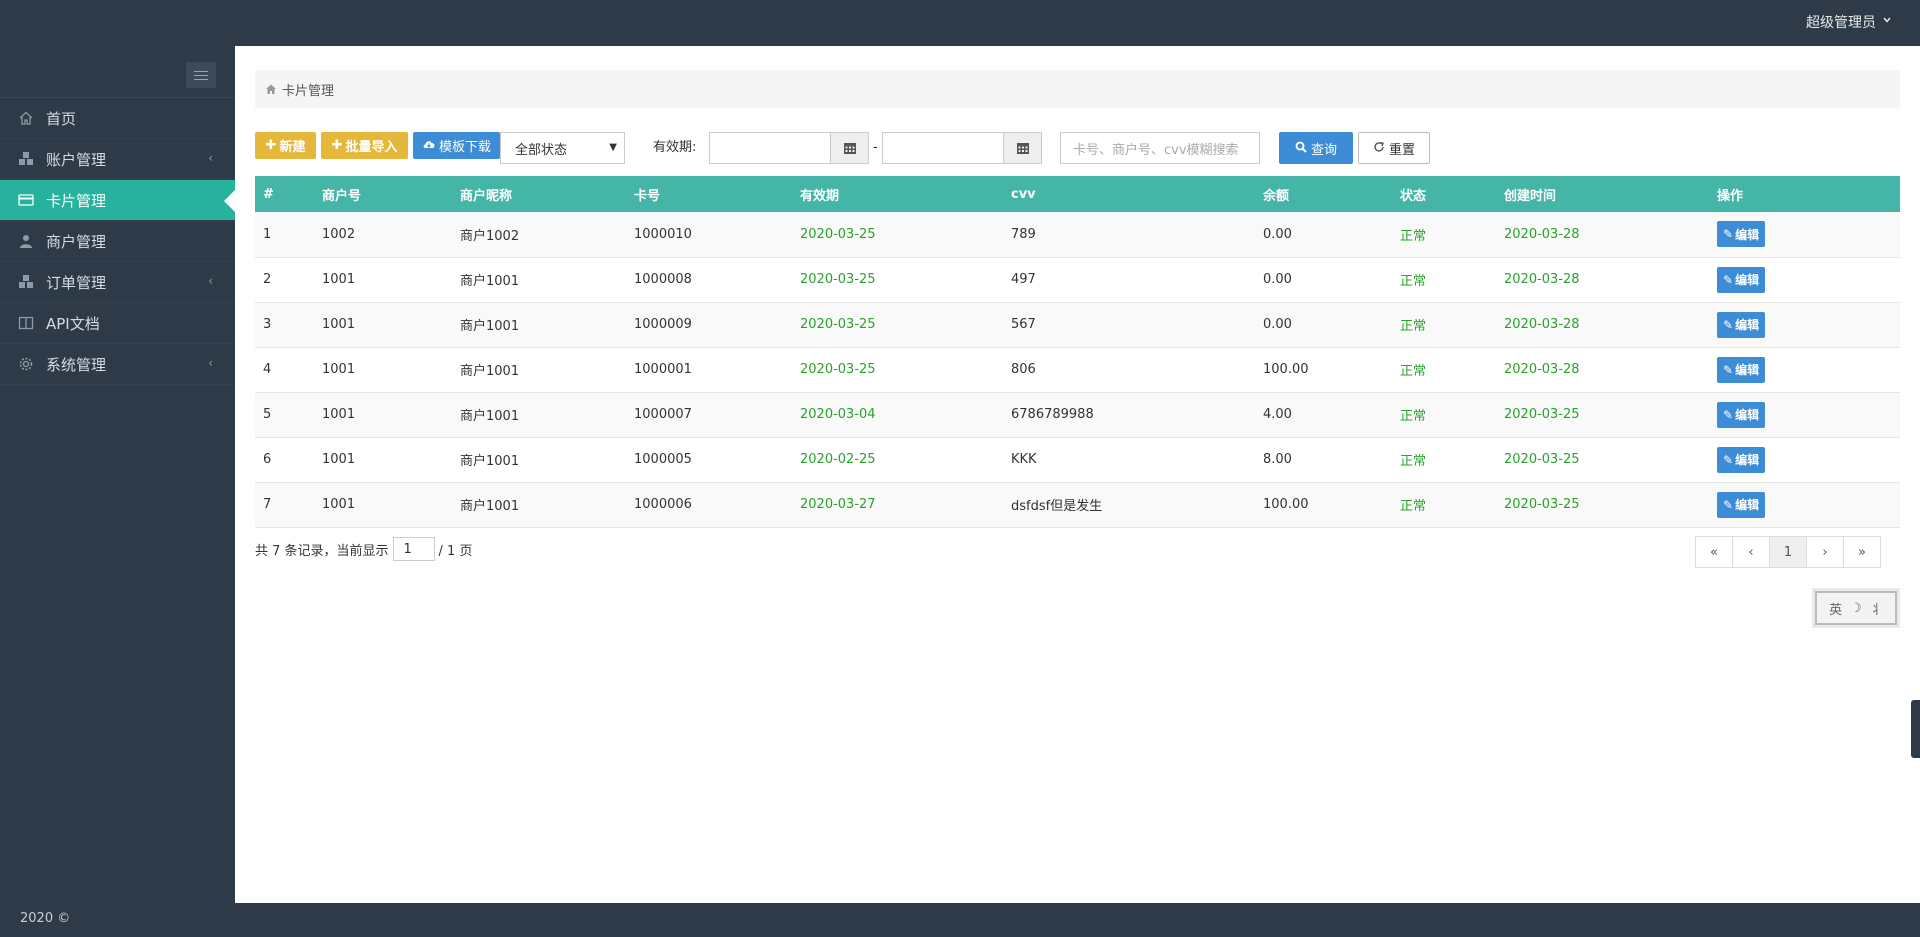 The width and height of the screenshot is (1920, 937). What do you see at coordinates (61, 118) in the screenshot?
I see `sidebar-item-label: 首页` at bounding box center [61, 118].